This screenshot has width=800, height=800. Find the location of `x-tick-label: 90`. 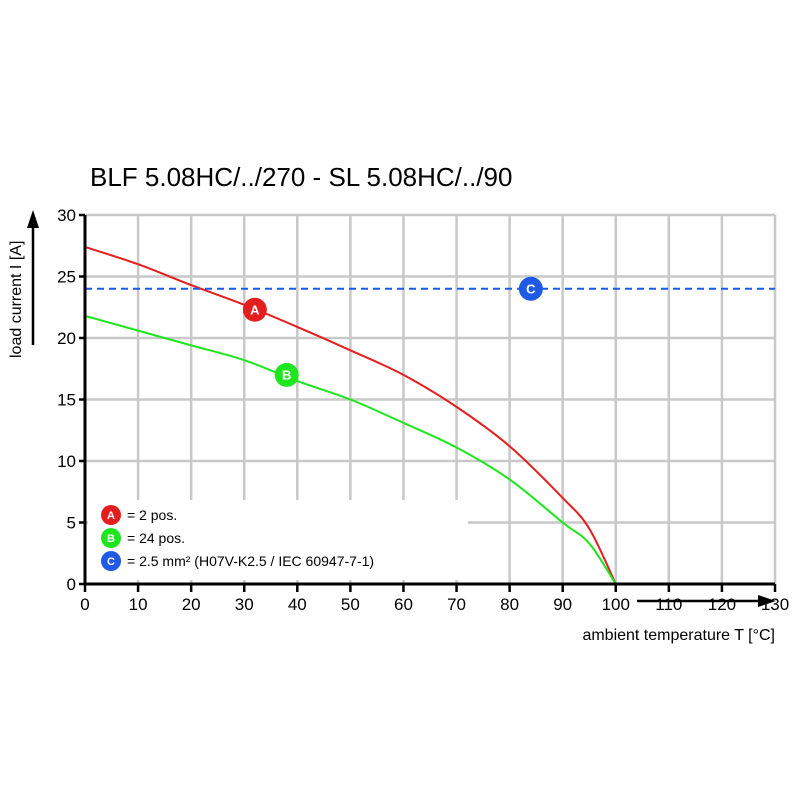

x-tick-label: 90 is located at coordinates (562, 604).